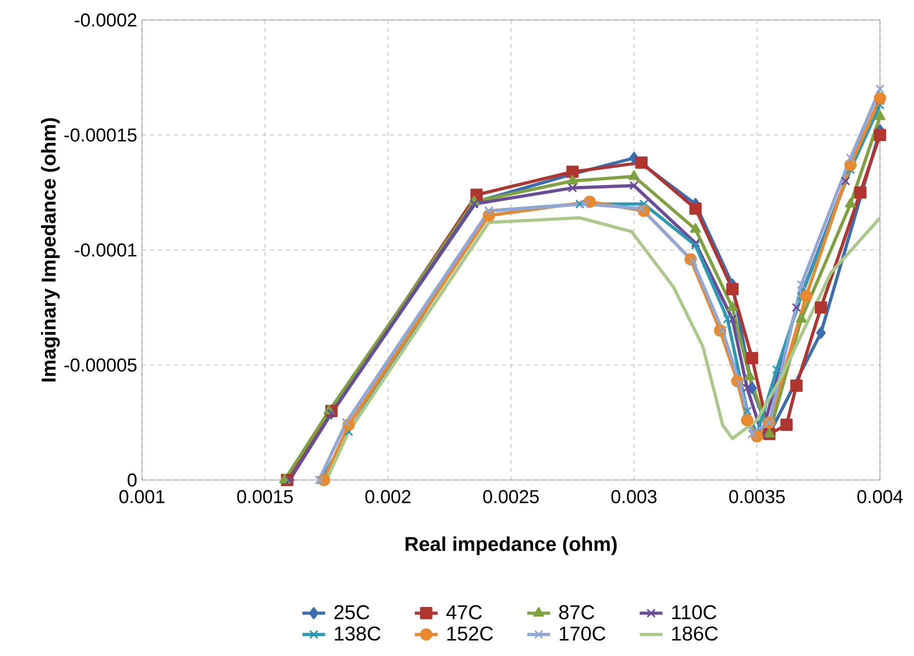  I want to click on x-tick-label: 0.002, so click(387, 497).